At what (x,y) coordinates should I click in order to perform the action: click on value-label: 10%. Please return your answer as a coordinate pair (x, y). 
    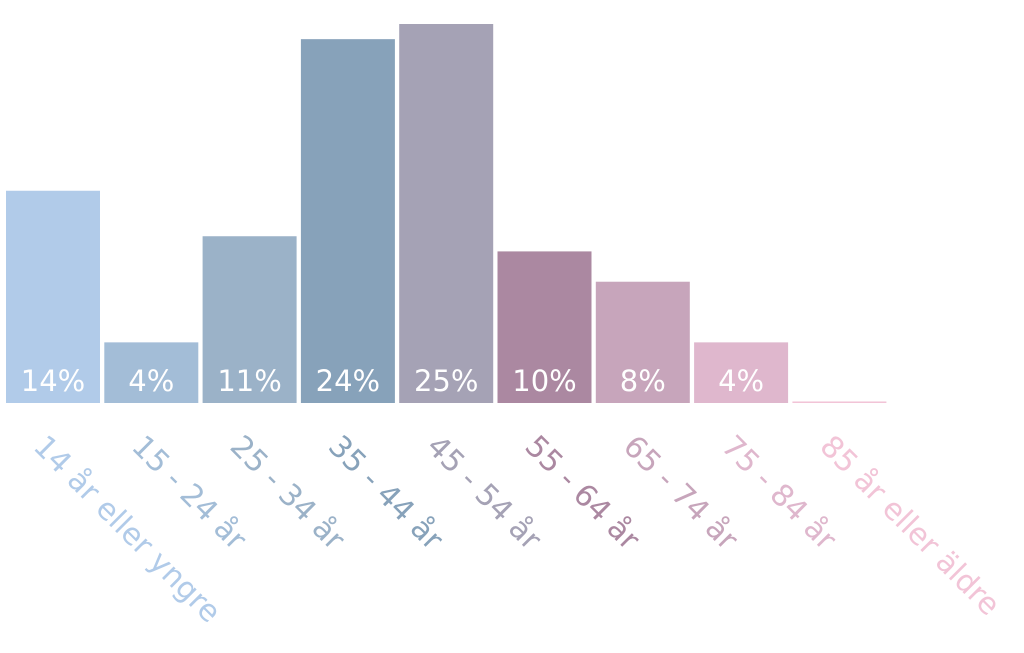
    Looking at the image, I should click on (544, 381).